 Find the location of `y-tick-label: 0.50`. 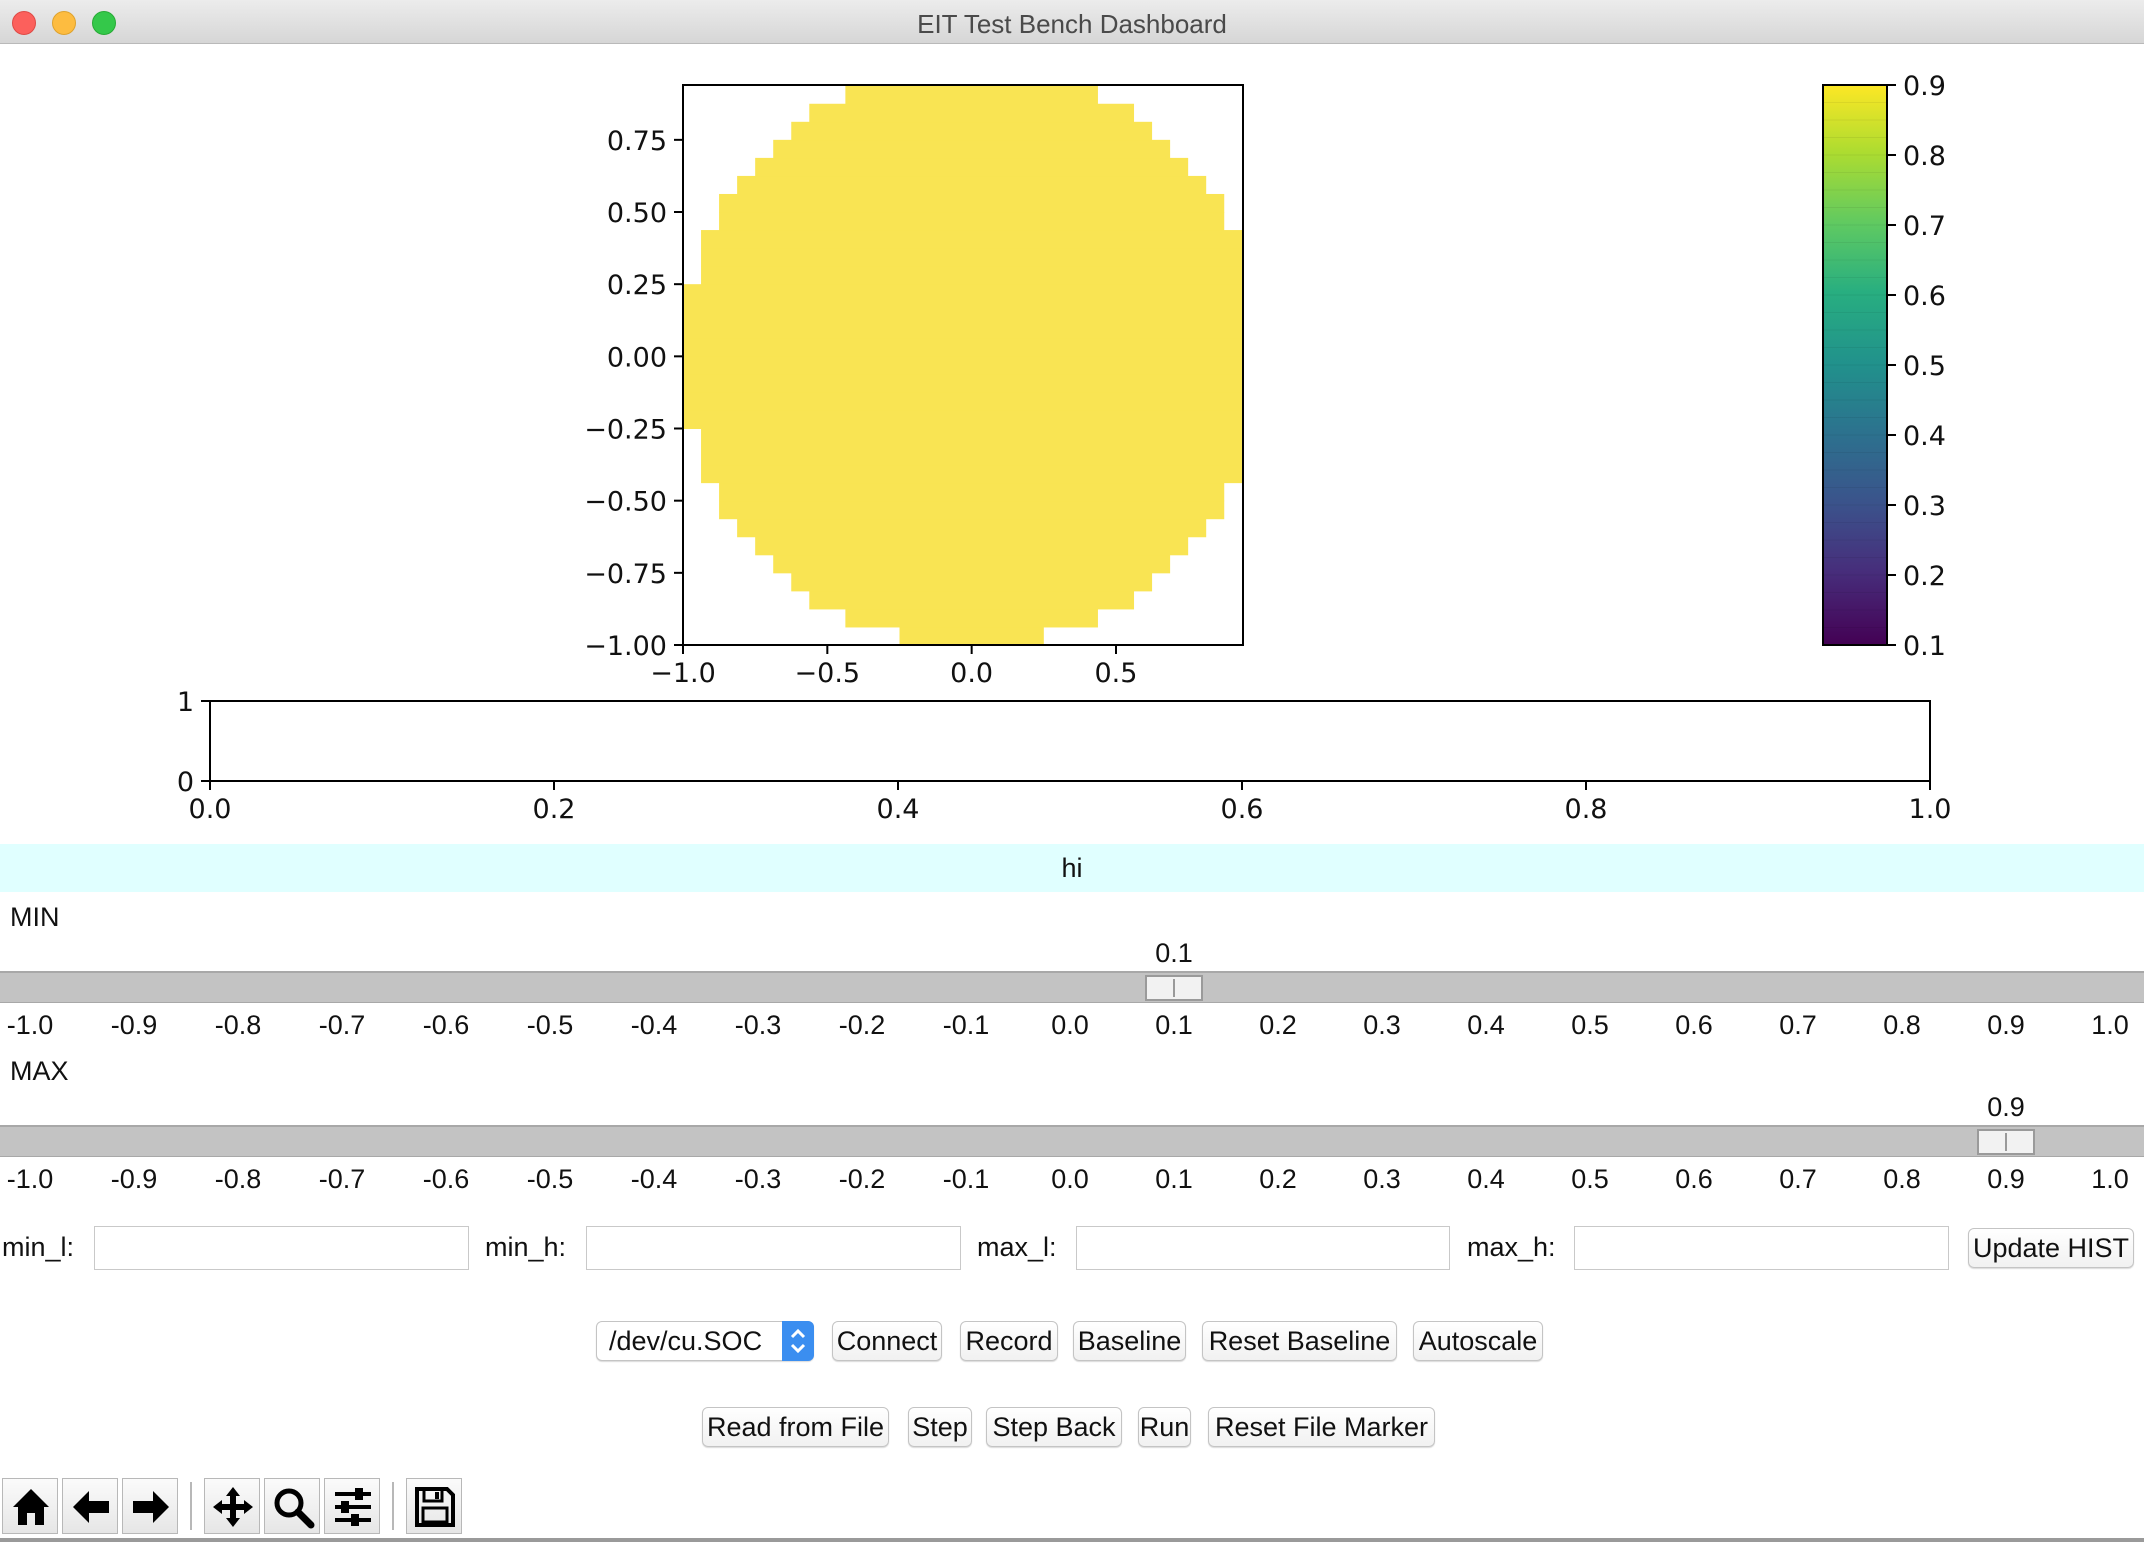

y-tick-label: 0.50 is located at coordinates (637, 213).